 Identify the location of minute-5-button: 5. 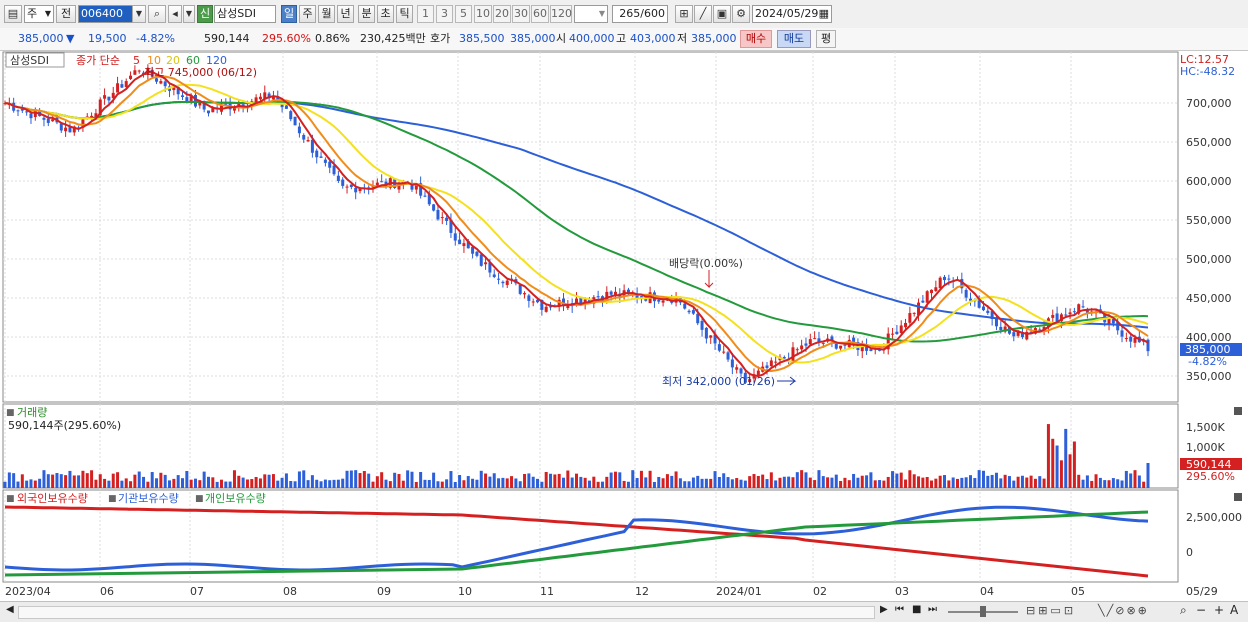
(463, 14).